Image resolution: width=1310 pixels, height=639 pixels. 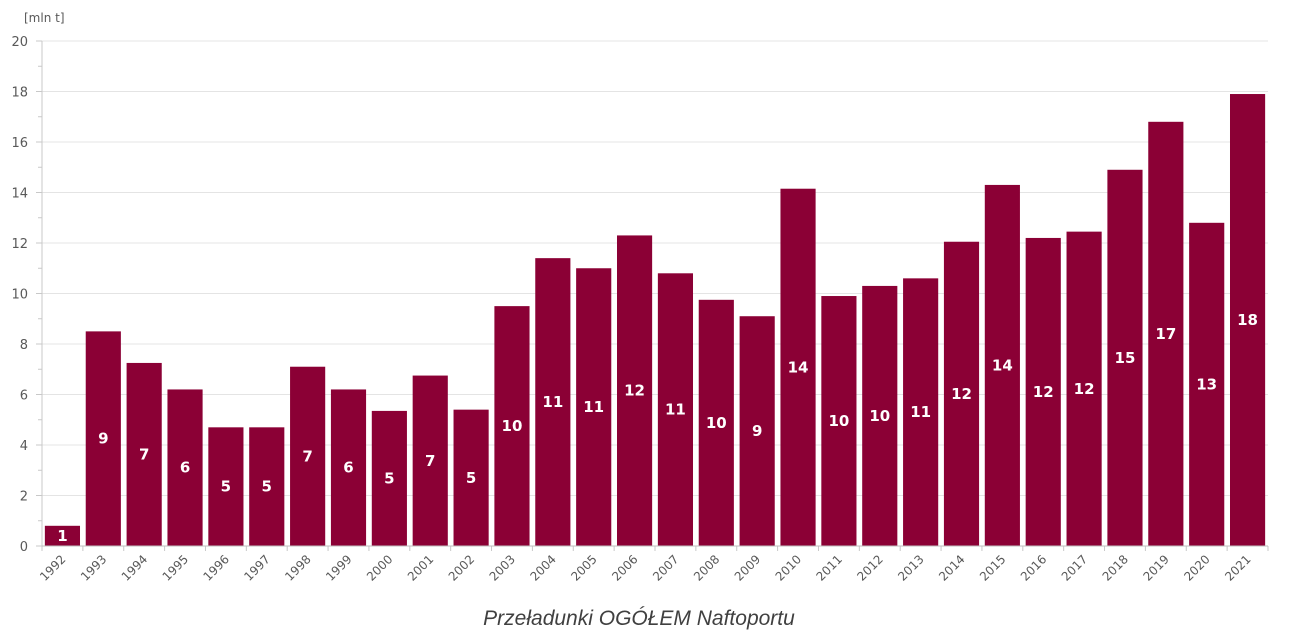 I want to click on x-tick-label: 2002, so click(x=461, y=567).